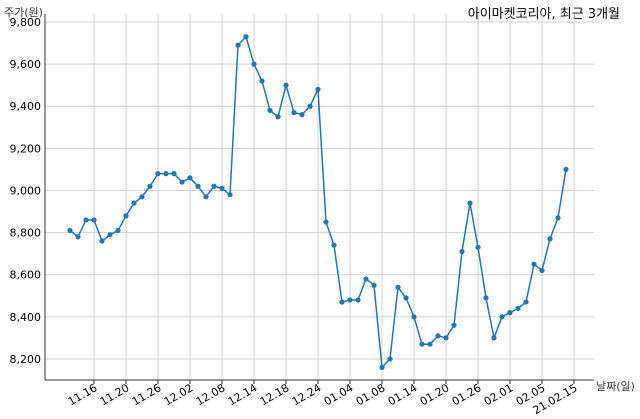 The width and height of the screenshot is (640, 419). I want to click on x-axis-title: 날짜(일), so click(615, 386).